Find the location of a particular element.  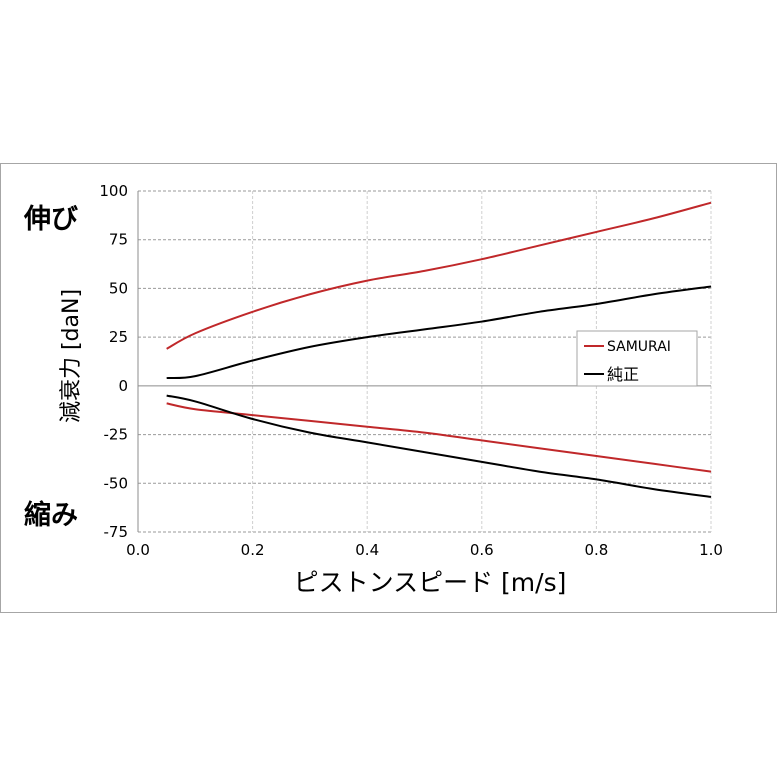

y-tick-label: -50 is located at coordinates (116, 483).